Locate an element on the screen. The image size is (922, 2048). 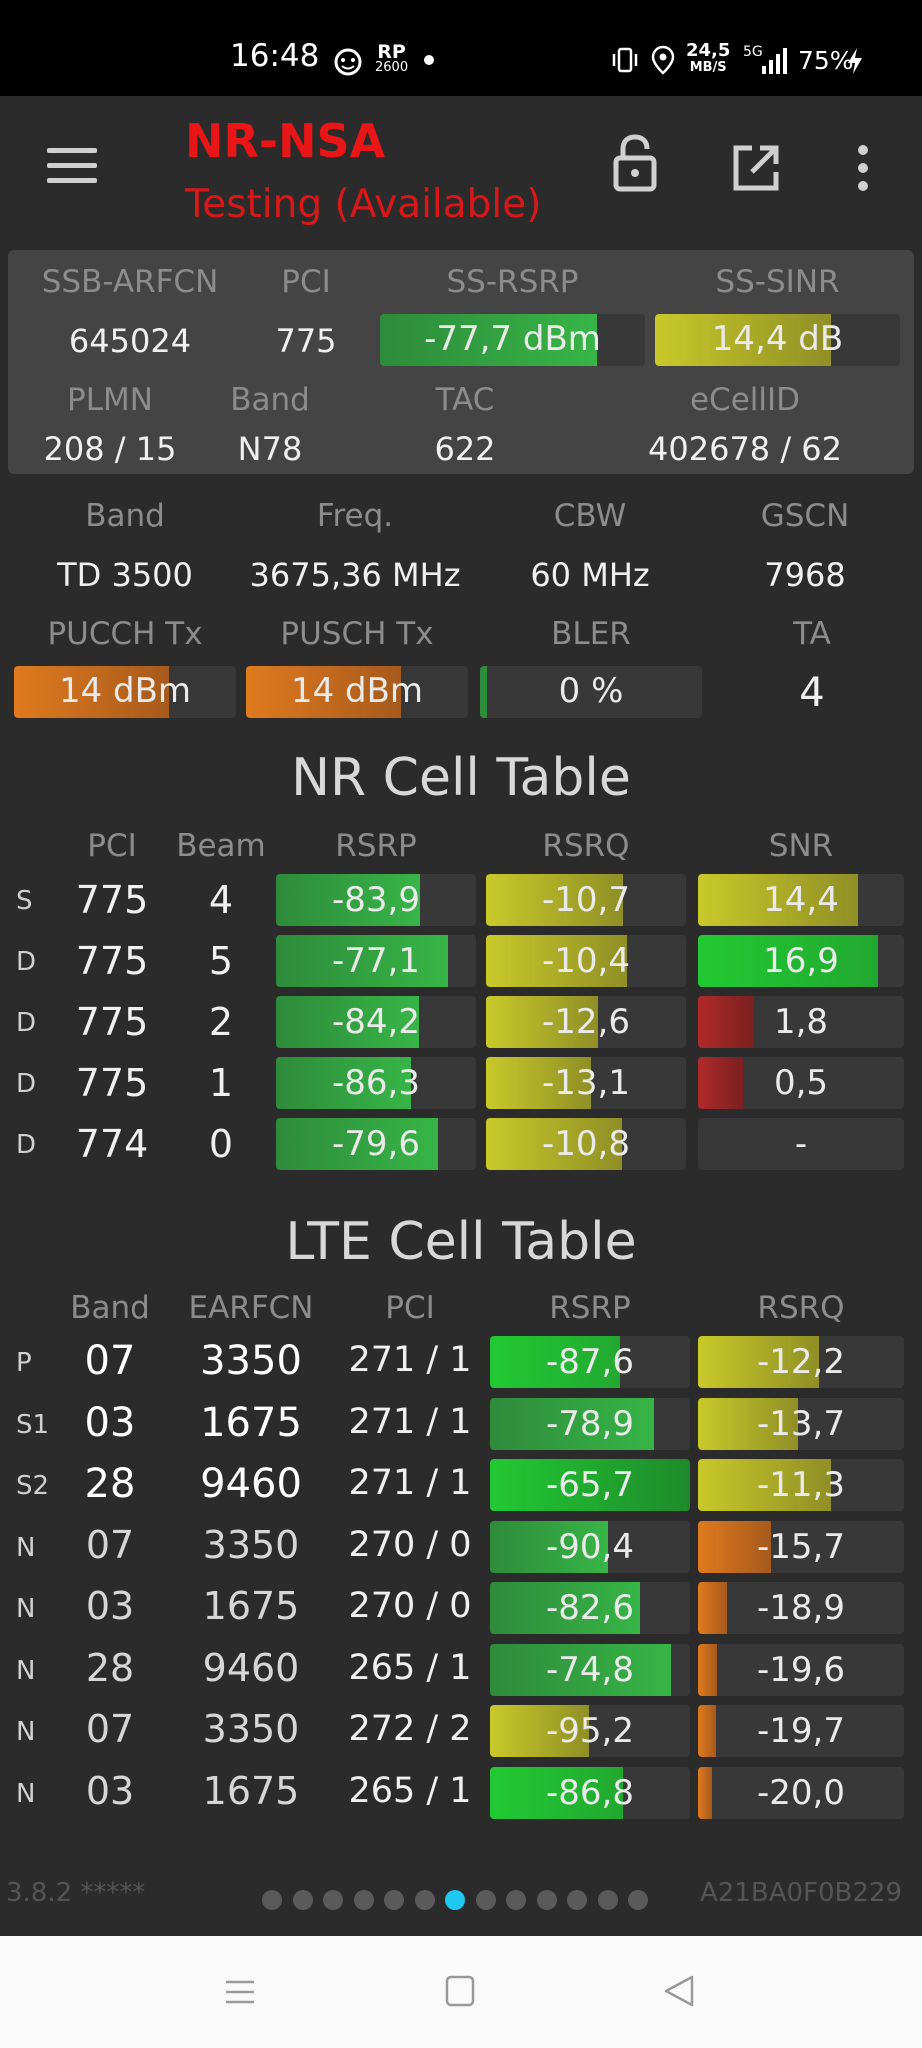
notification-dot-icon is located at coordinates (429, 60).